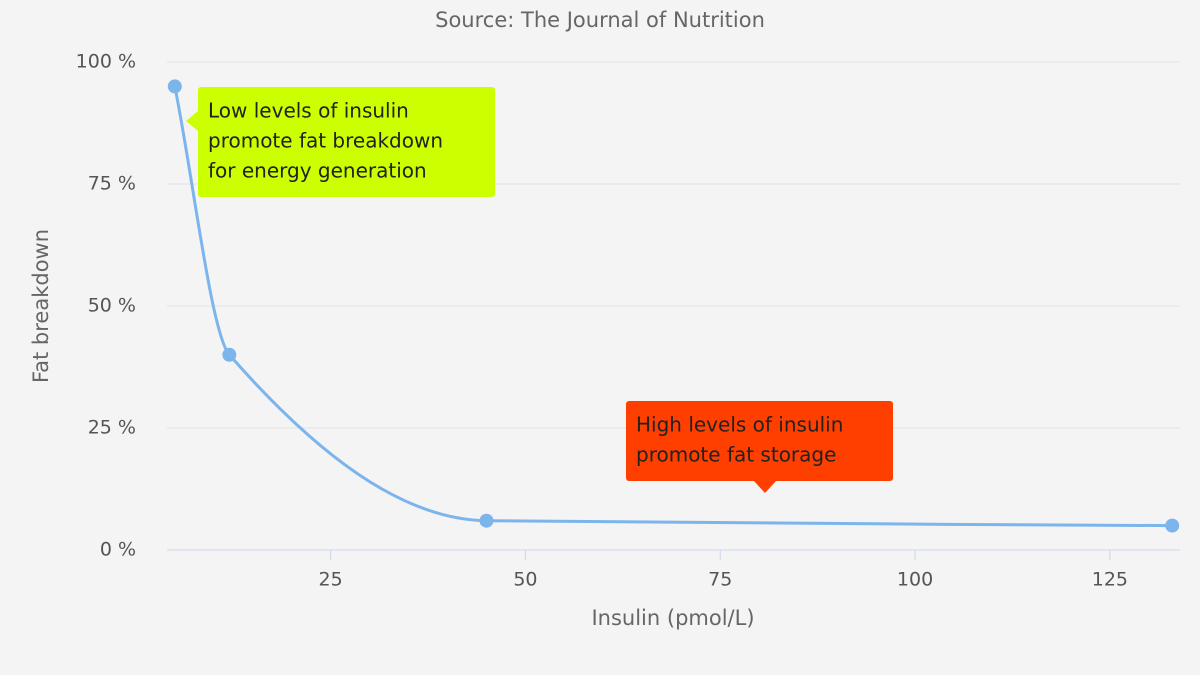  I want to click on y-tick-label: 0 %, so click(118, 550).